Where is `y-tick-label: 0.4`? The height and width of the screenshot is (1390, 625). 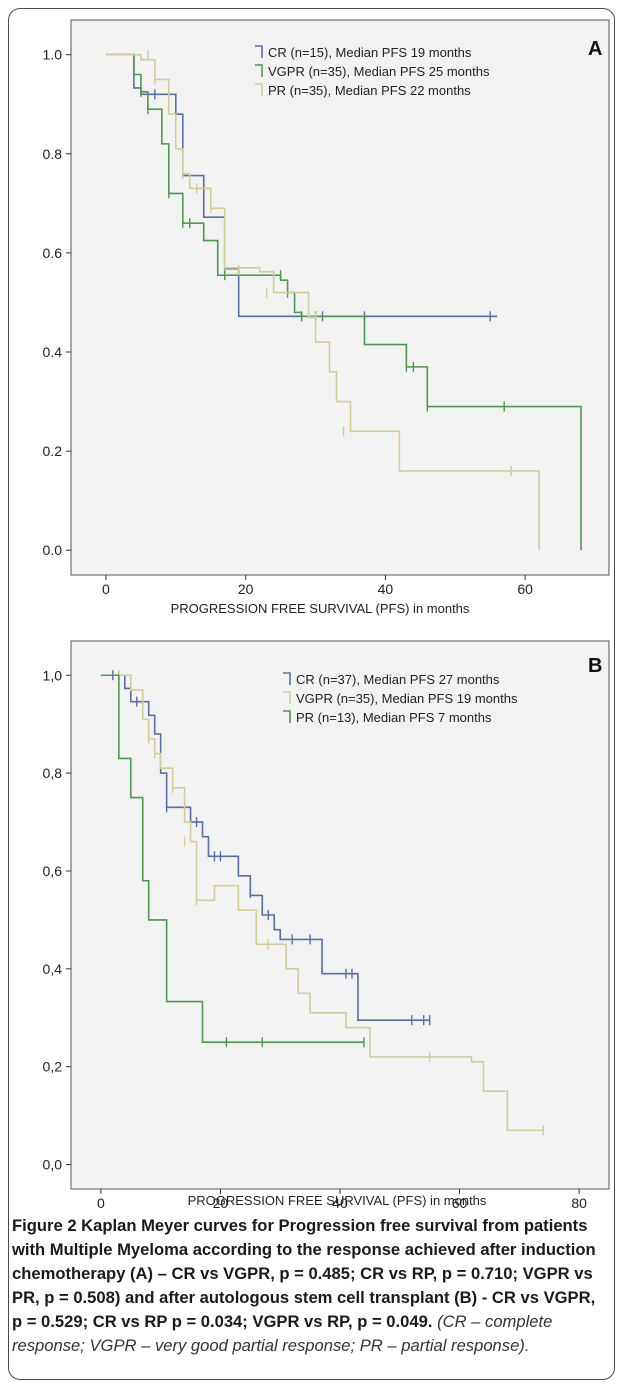
y-tick-label: 0.4 is located at coordinates (53, 352).